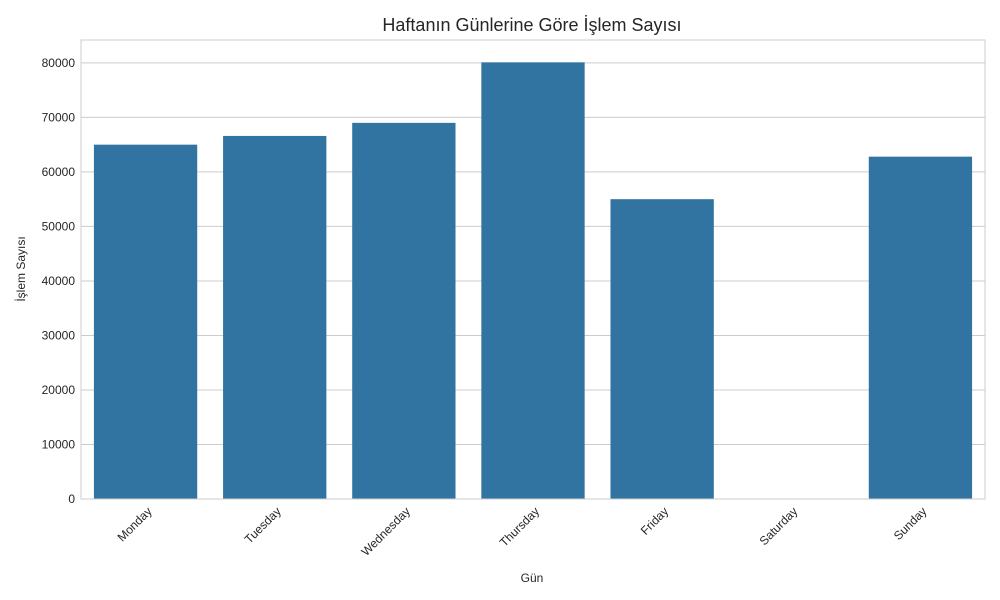  Describe the element at coordinates (779, 526) in the screenshot. I see `x-tick-label-saturday: Saturday` at that location.